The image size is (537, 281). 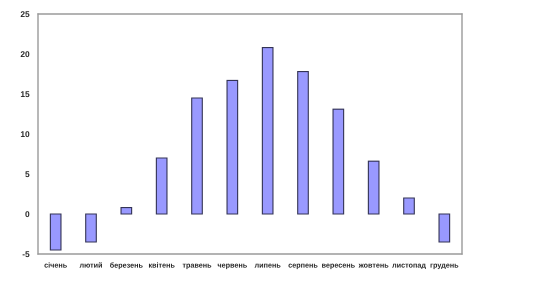 What do you see at coordinates (25, 94) in the screenshot?
I see `y-tick-label: 15` at bounding box center [25, 94].